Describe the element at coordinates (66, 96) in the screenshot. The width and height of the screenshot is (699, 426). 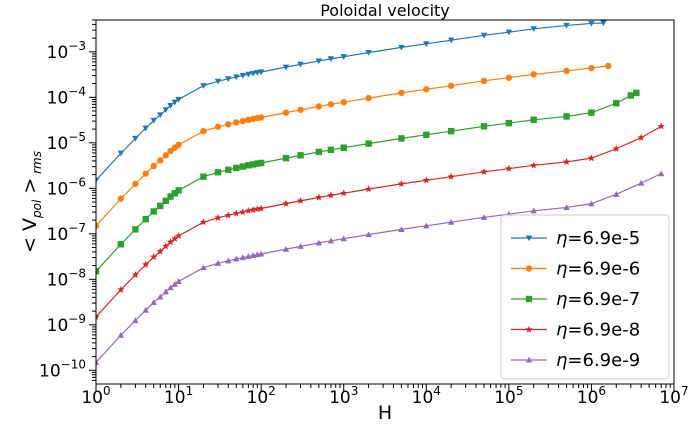
I see `y-tick-label: 10⁻⁴` at that location.